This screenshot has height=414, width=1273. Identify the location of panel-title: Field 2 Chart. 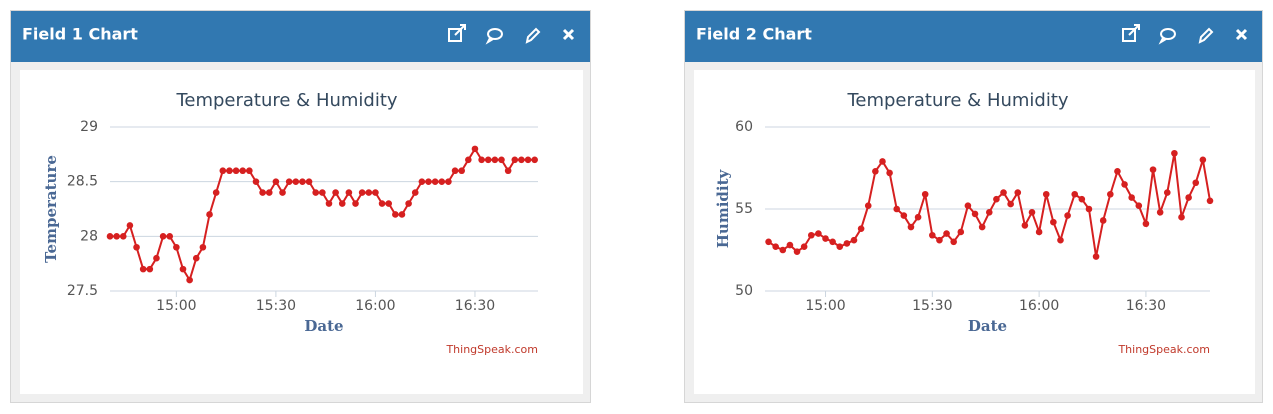
(754, 34).